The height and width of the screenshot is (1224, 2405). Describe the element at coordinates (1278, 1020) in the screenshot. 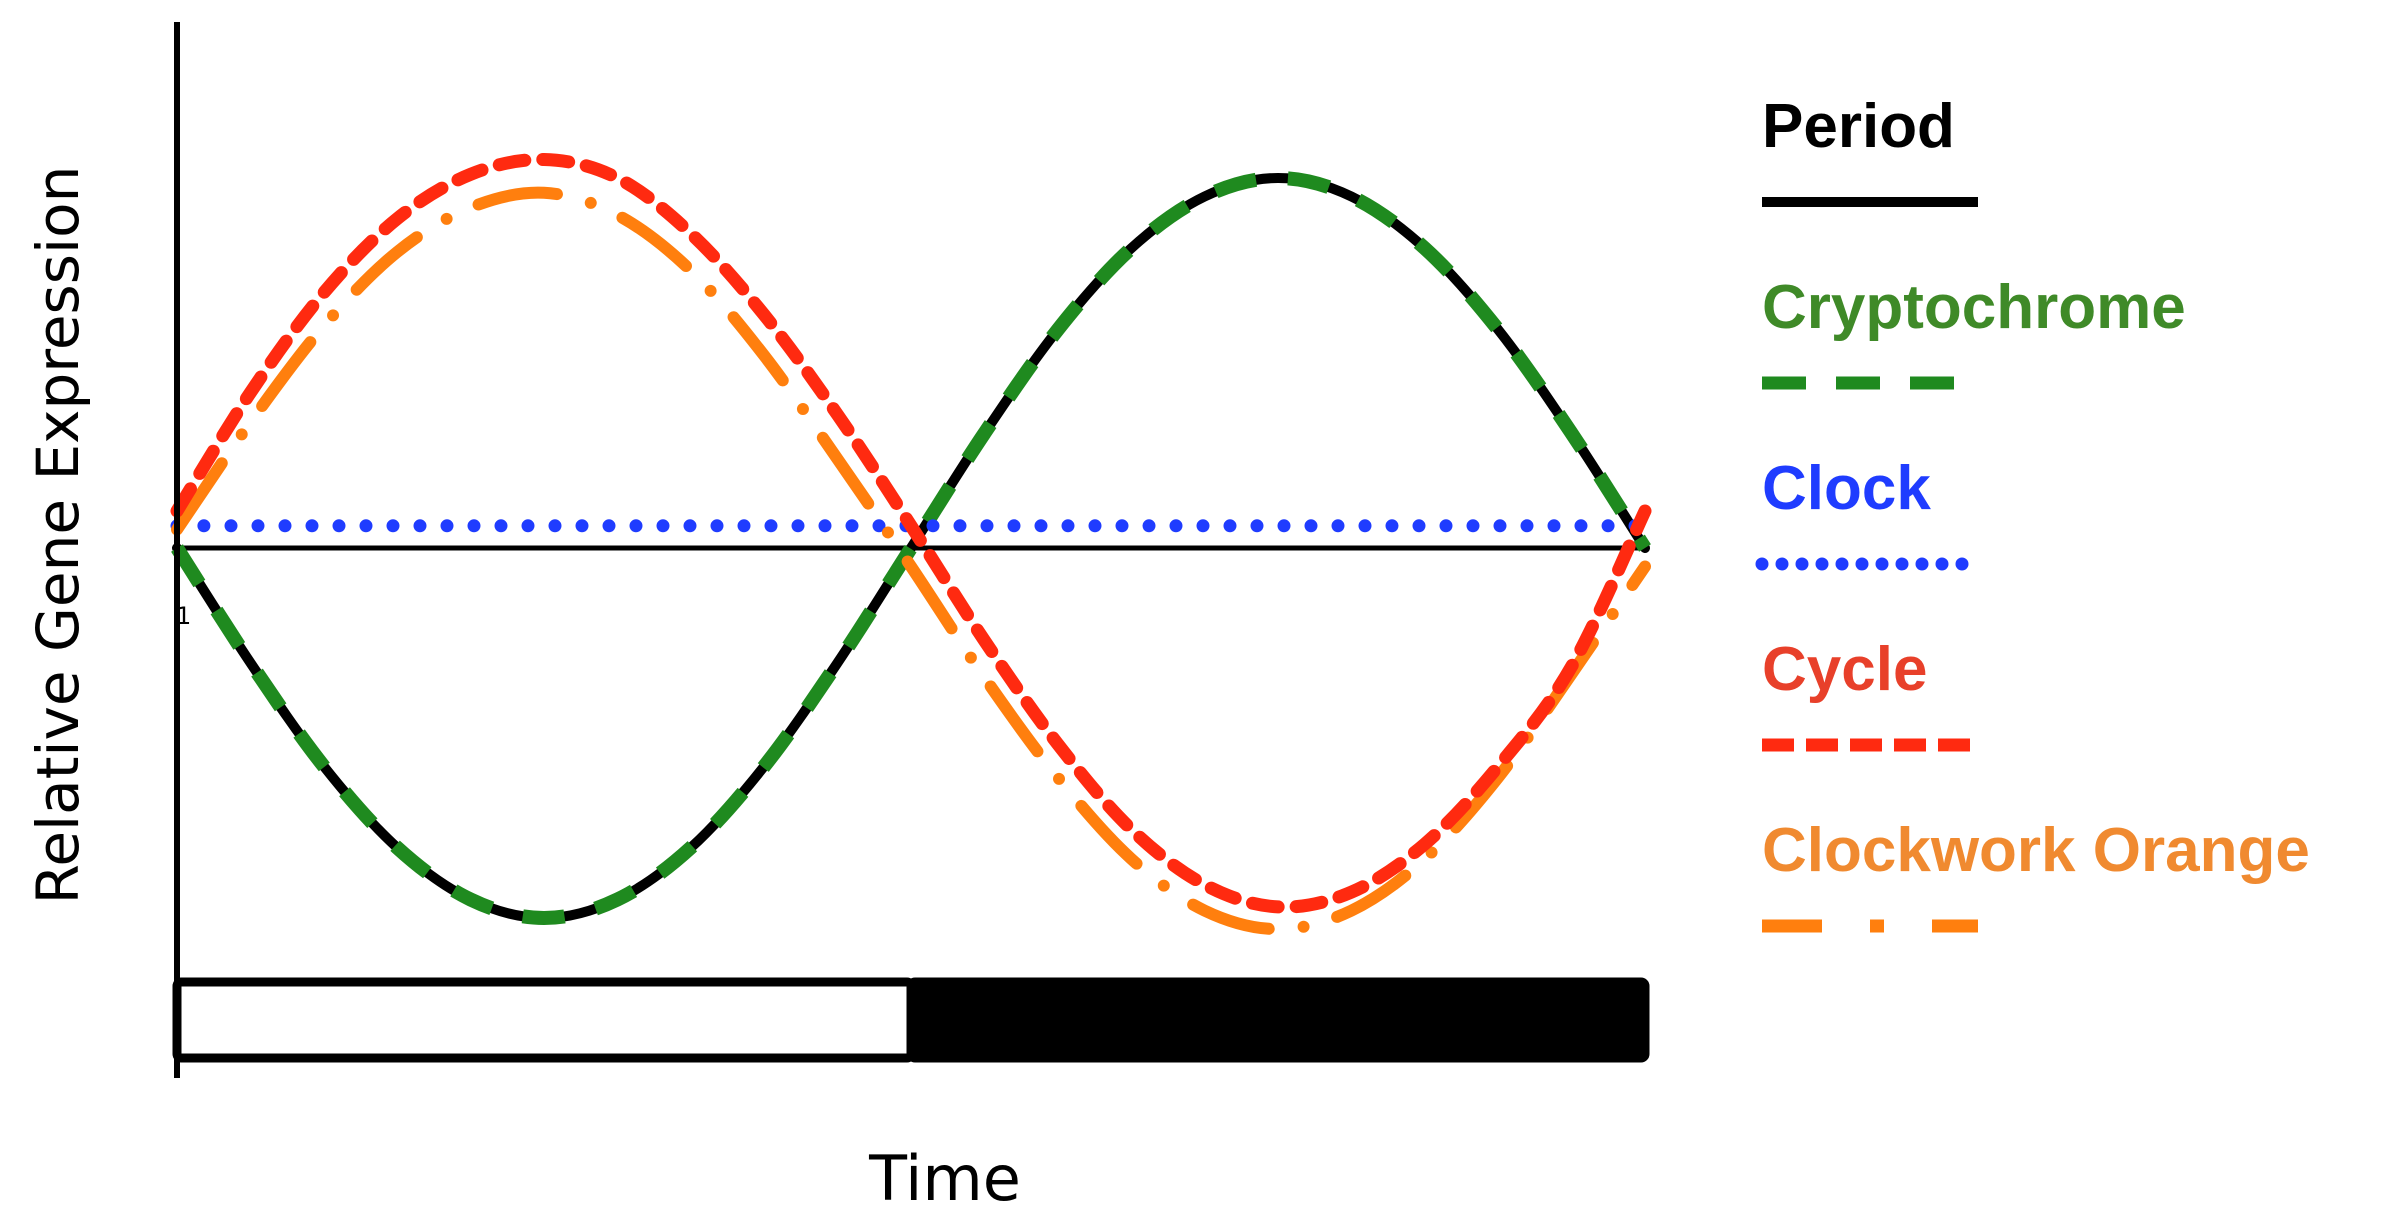

I see `bar-segment-dark` at that location.